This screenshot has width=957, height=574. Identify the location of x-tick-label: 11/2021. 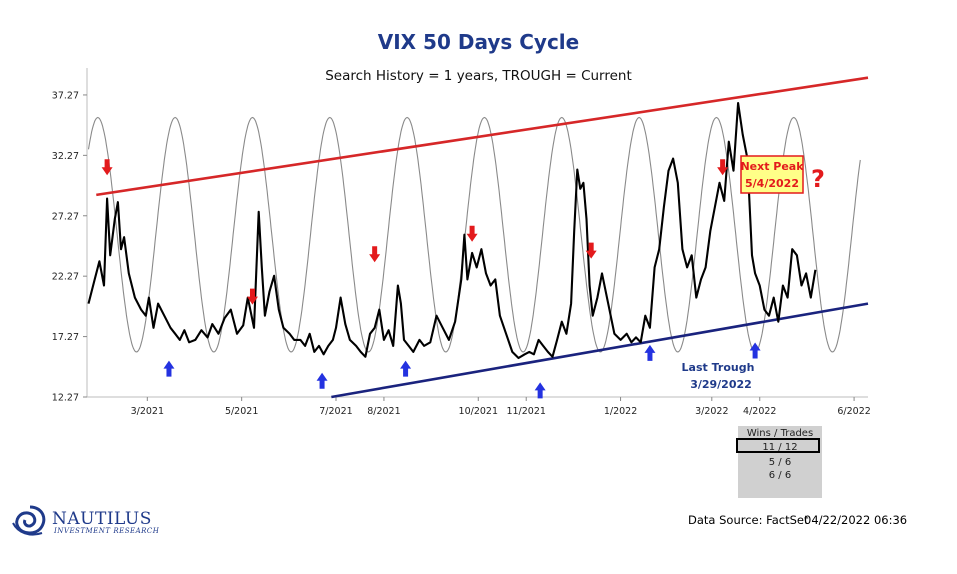
(525, 411).